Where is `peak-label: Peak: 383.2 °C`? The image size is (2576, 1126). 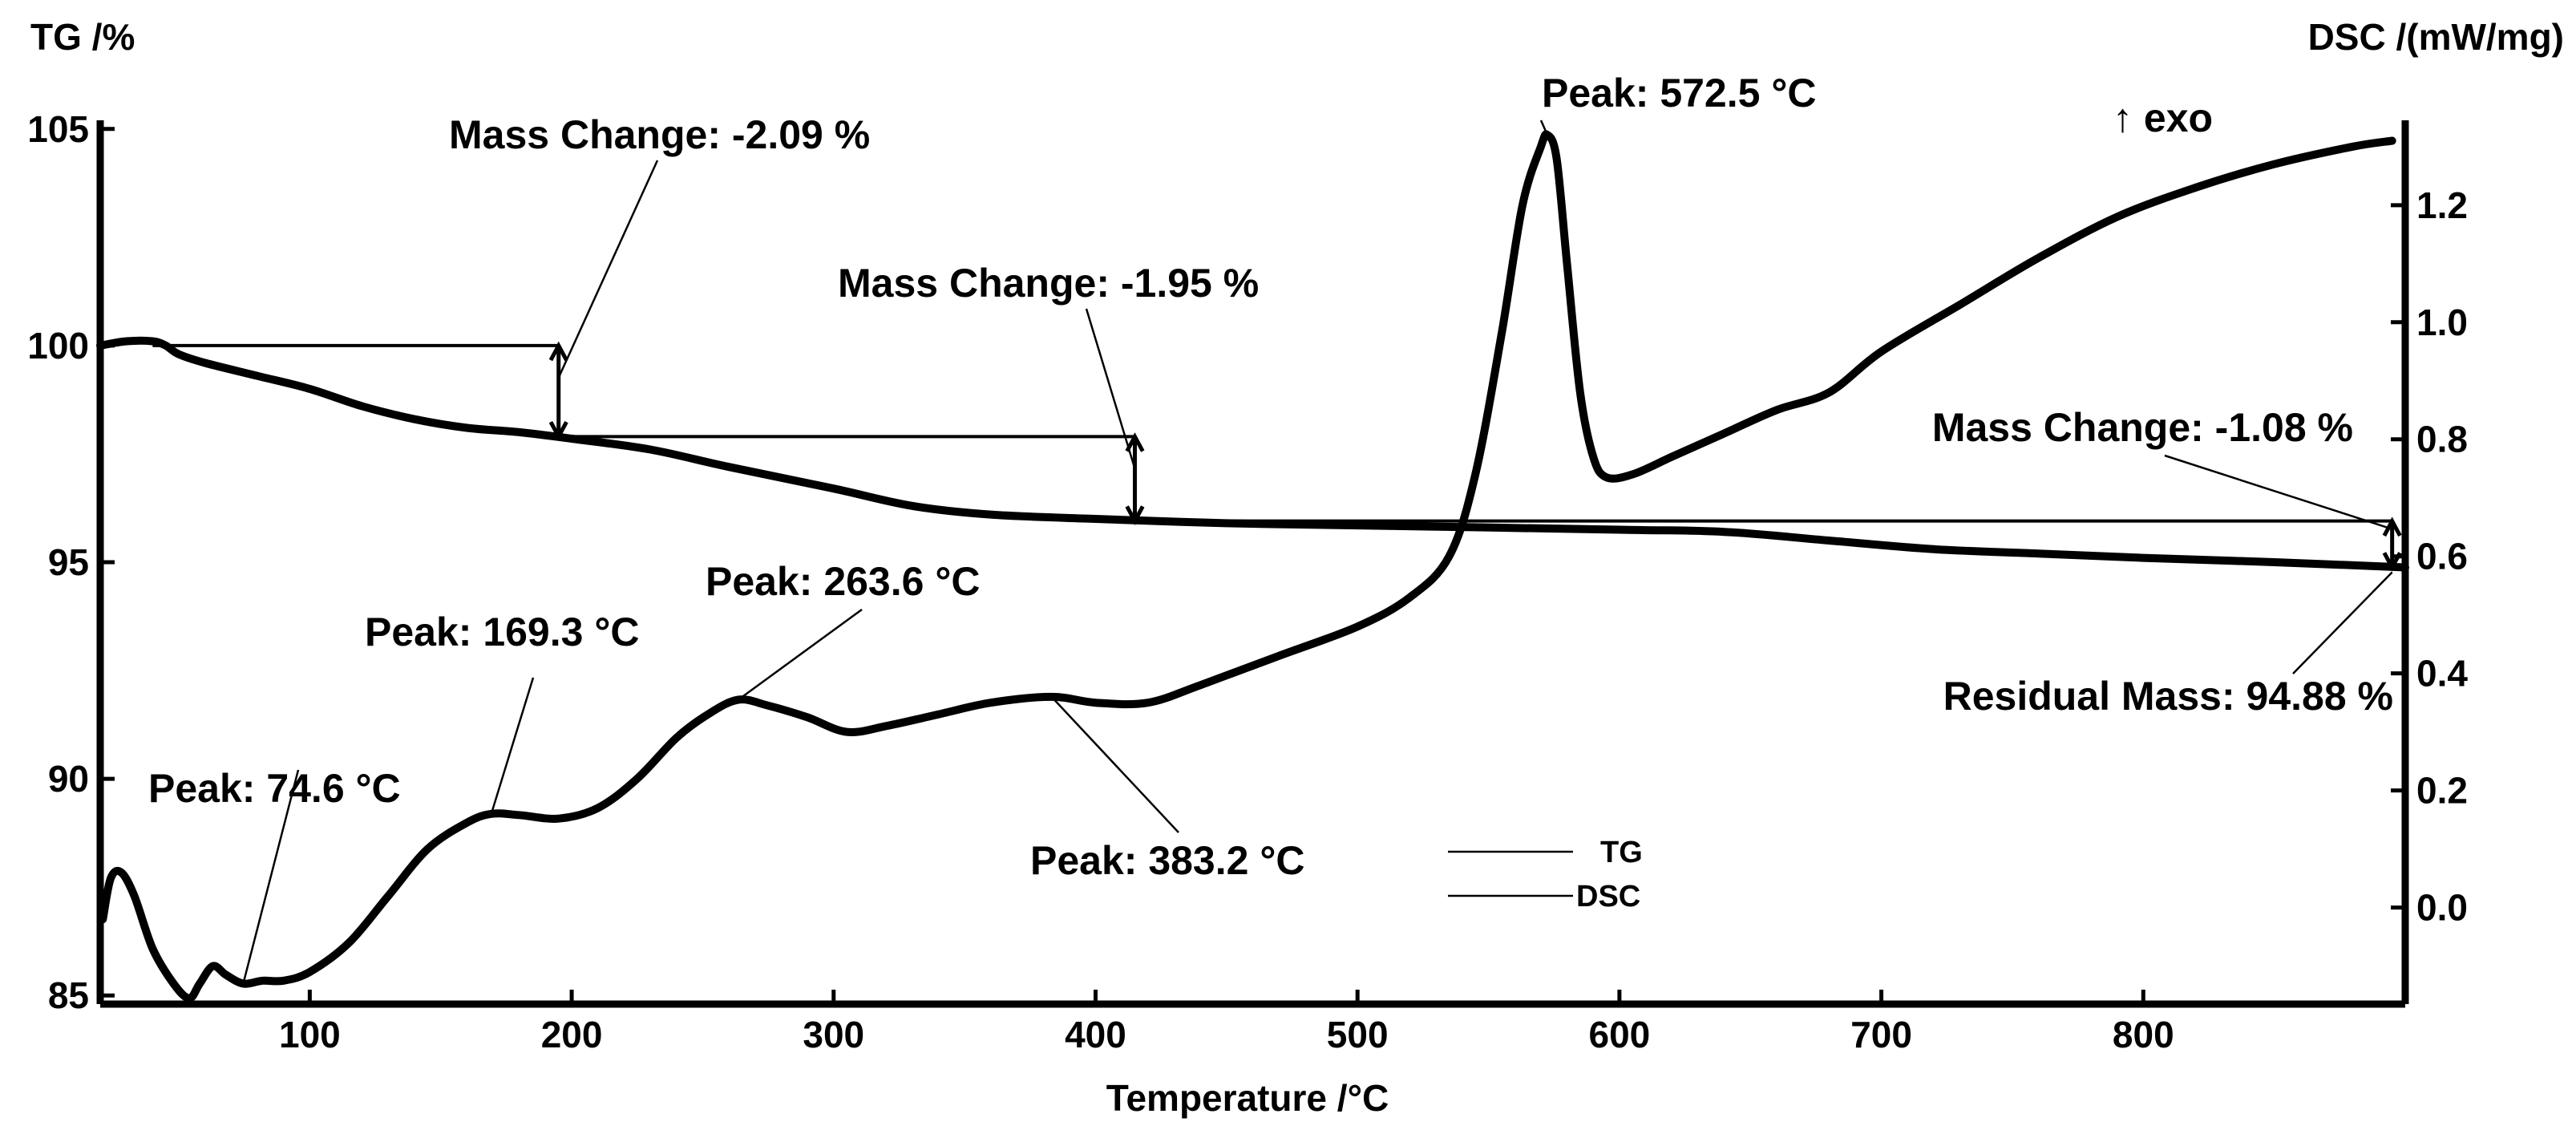
peak-label: Peak: 383.2 °C is located at coordinates (1167, 860).